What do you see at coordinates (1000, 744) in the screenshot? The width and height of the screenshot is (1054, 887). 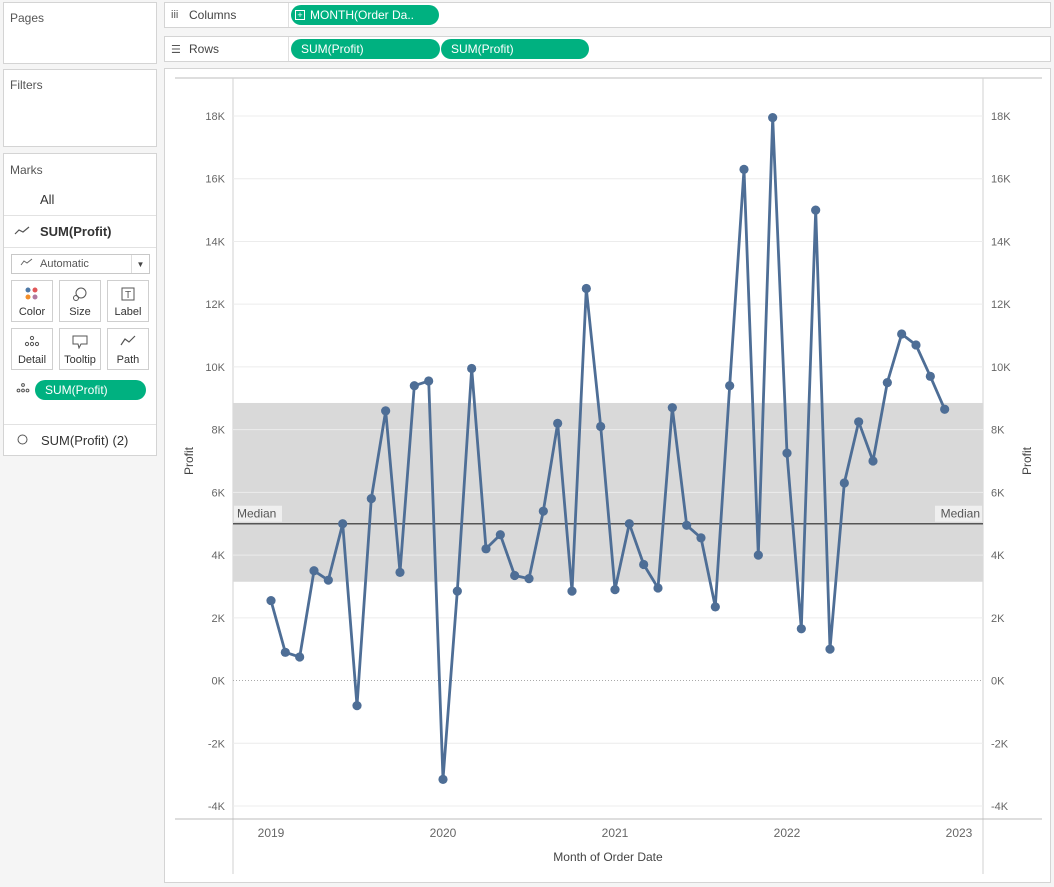 I see `y-tick-label-right: -2K` at bounding box center [1000, 744].